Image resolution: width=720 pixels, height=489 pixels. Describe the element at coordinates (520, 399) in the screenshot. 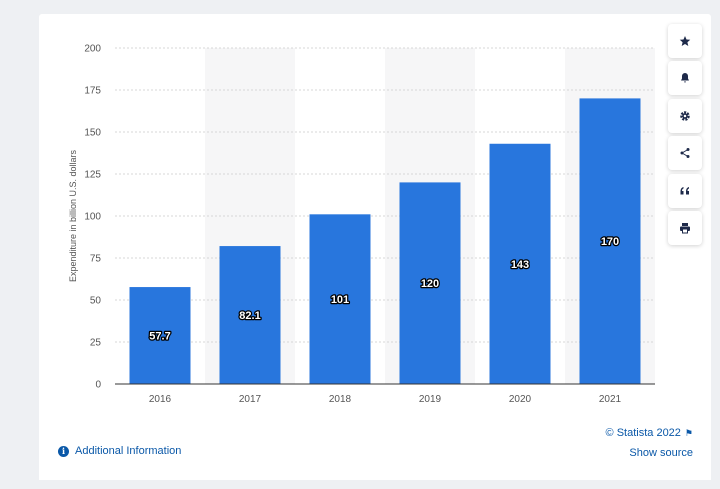

I see `x-tick-label: 2020` at that location.